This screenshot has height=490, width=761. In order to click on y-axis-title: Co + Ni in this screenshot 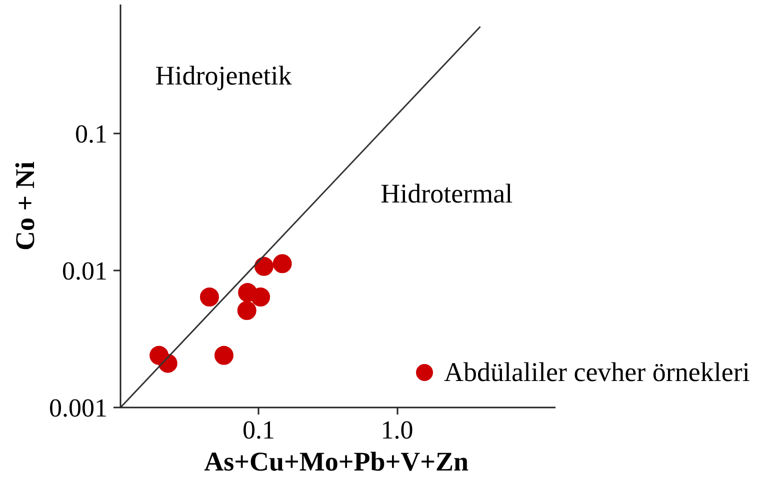, I will do `click(25, 205)`.